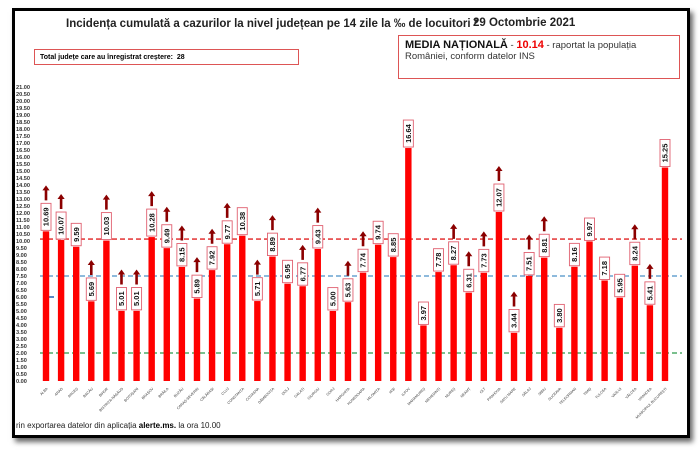 The height and width of the screenshot is (458, 700). What do you see at coordinates (21, 368) in the screenshot?
I see `y-tick-label: 1.00` at bounding box center [21, 368].